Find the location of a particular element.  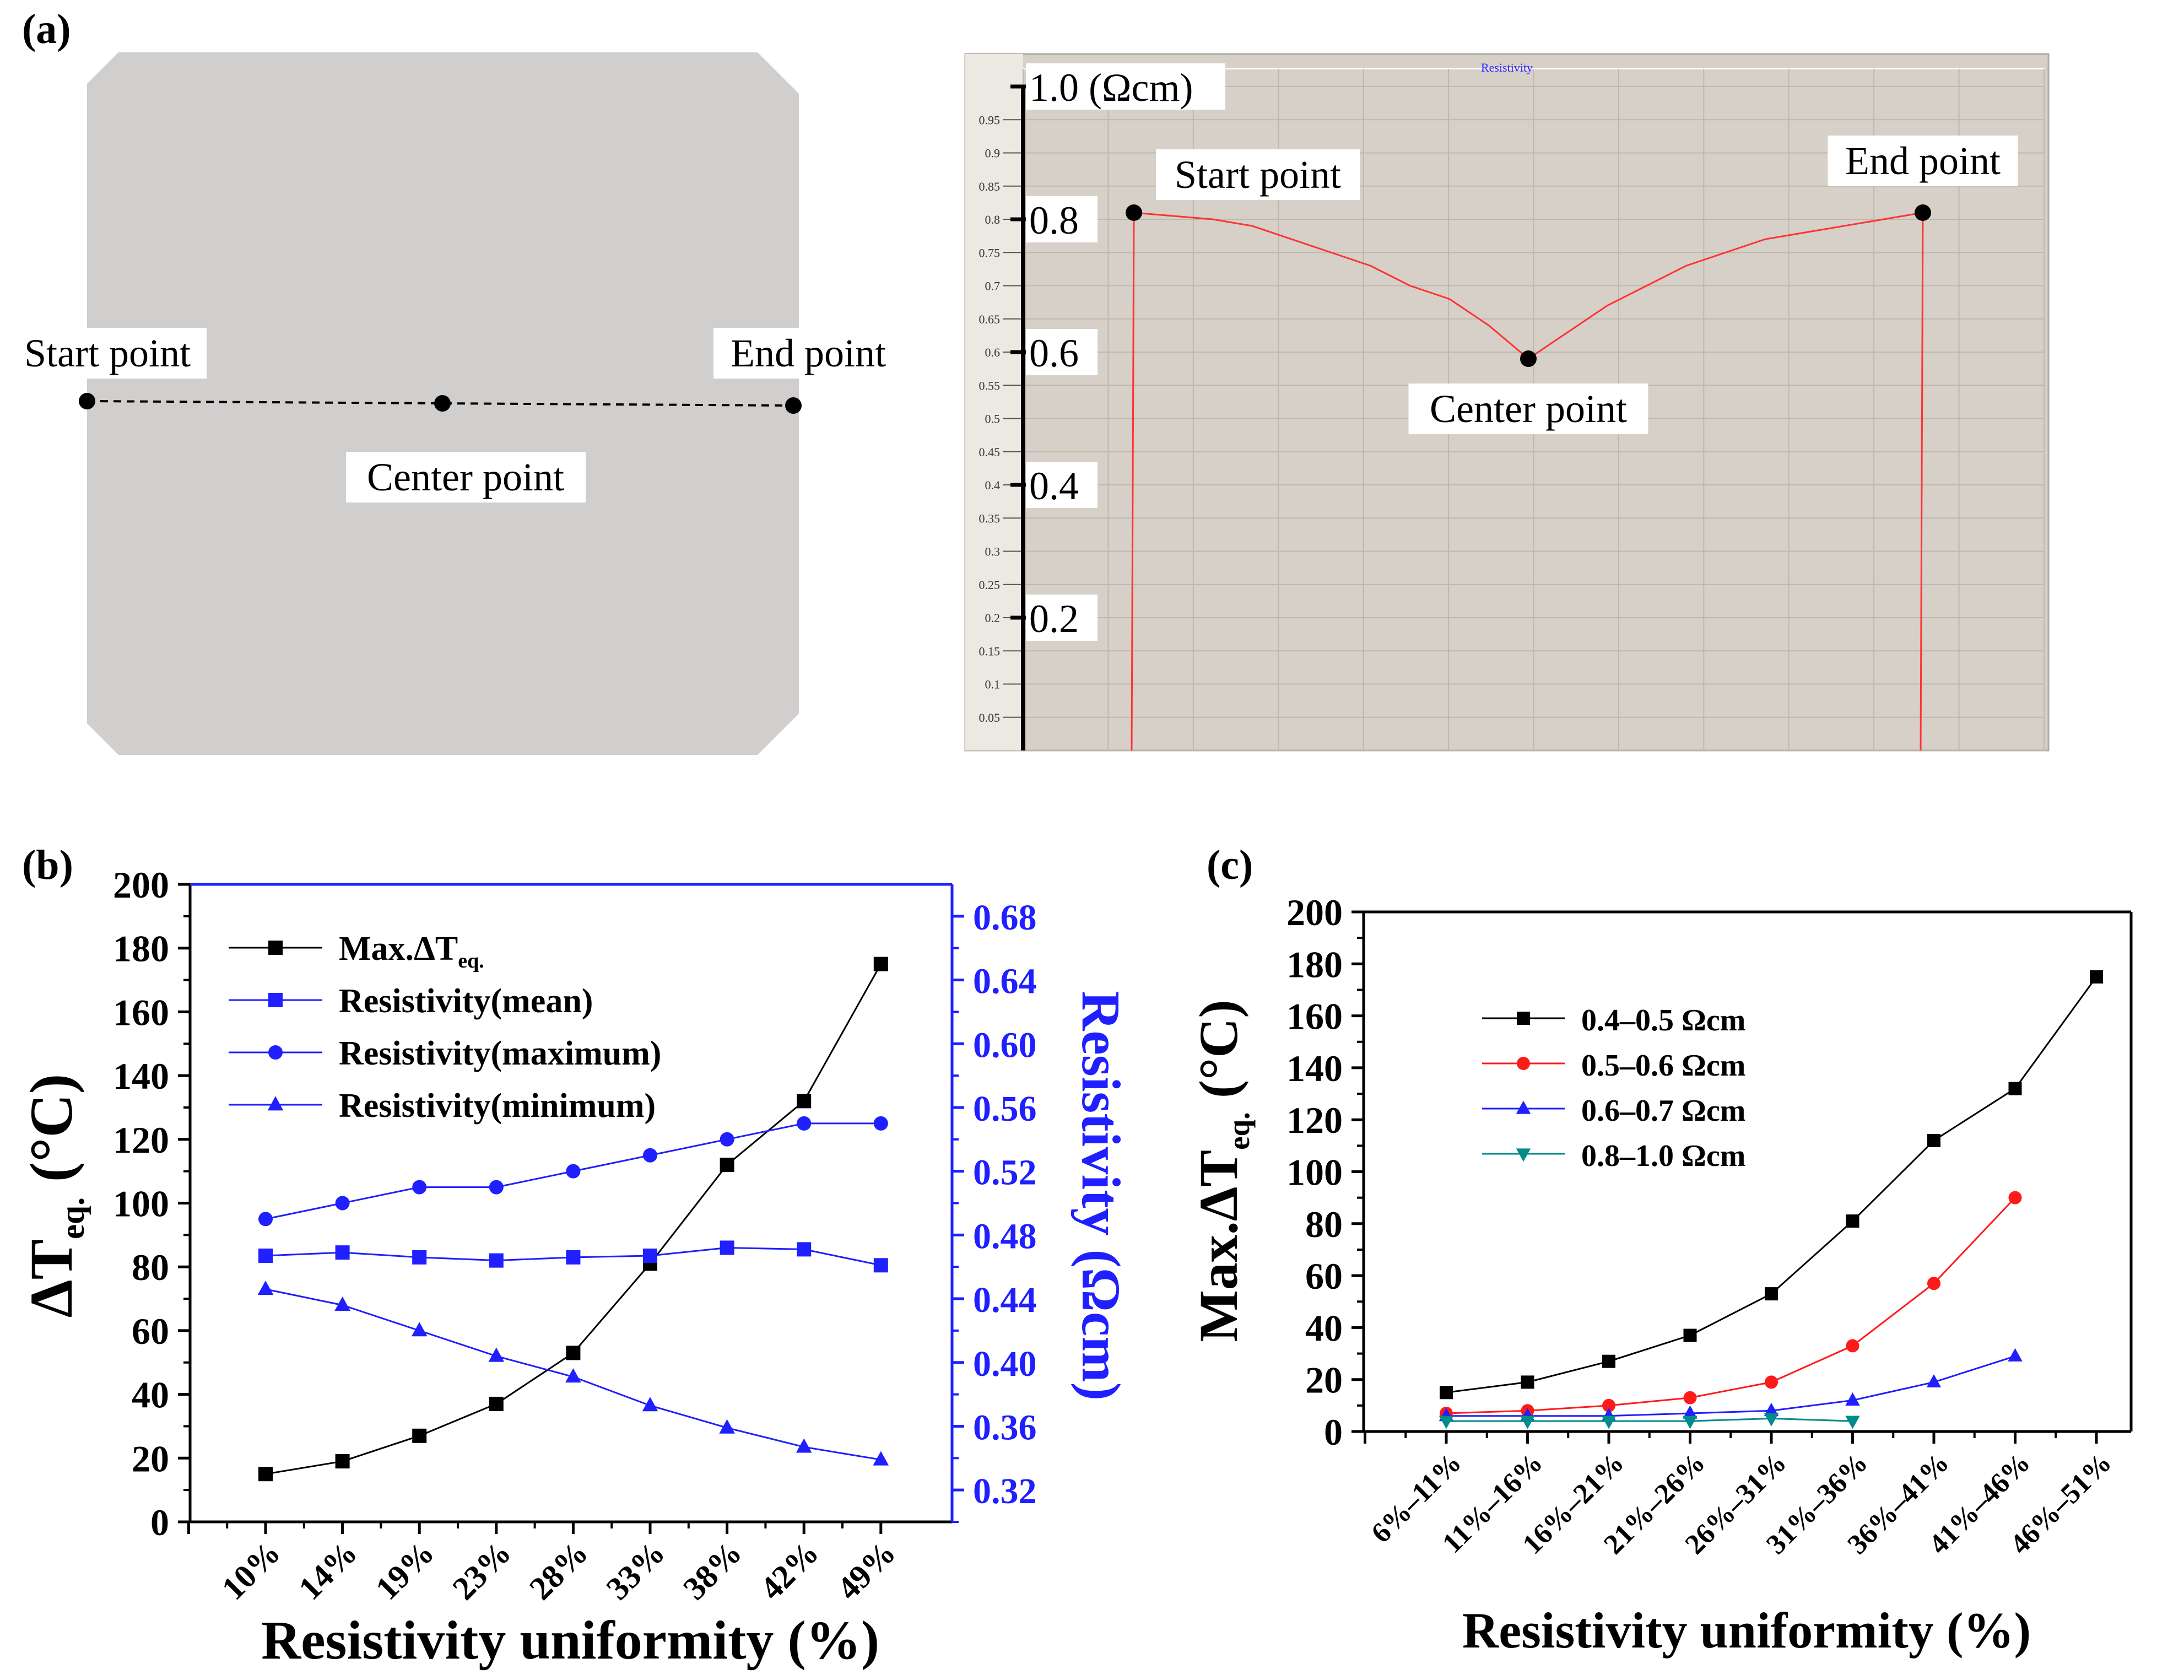

profile-point-start-point is located at coordinates (1134, 212).